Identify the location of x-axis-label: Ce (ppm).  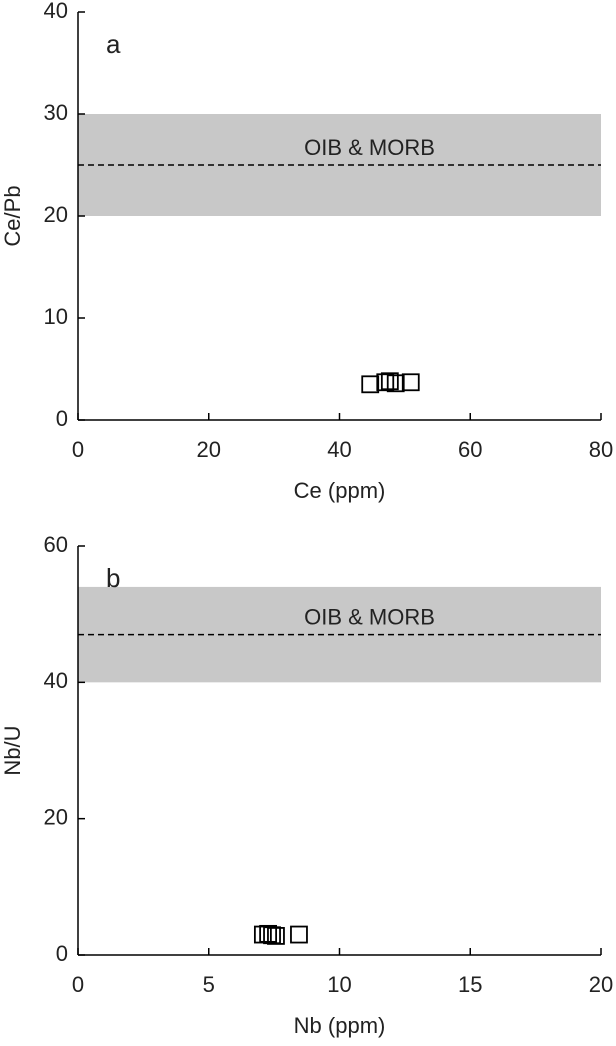
(340, 490).